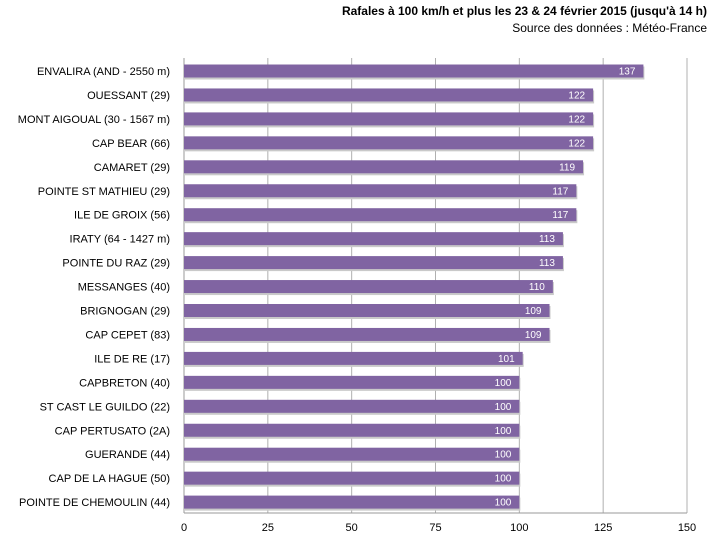 The width and height of the screenshot is (713, 547). What do you see at coordinates (116, 264) in the screenshot?
I see `category-label: POINTE DU RAZ (29)` at bounding box center [116, 264].